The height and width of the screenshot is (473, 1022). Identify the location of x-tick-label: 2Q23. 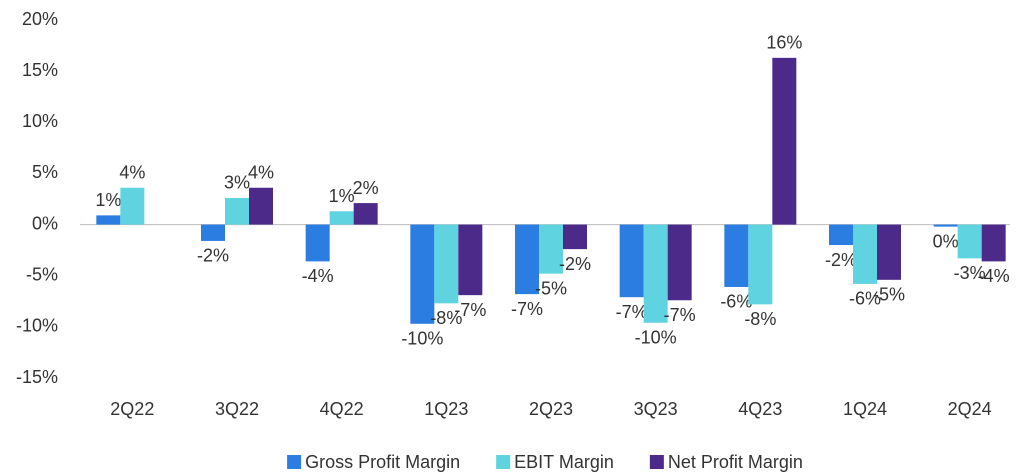
(551, 409).